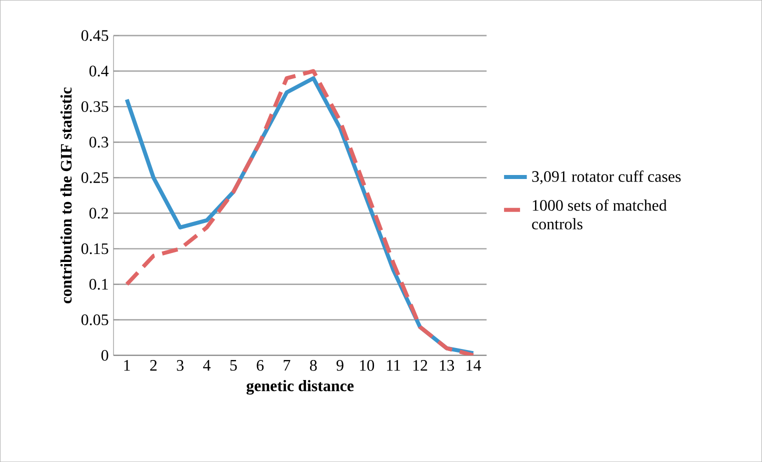 The image size is (762, 462). I want to click on x-tick-label: 3, so click(180, 365).